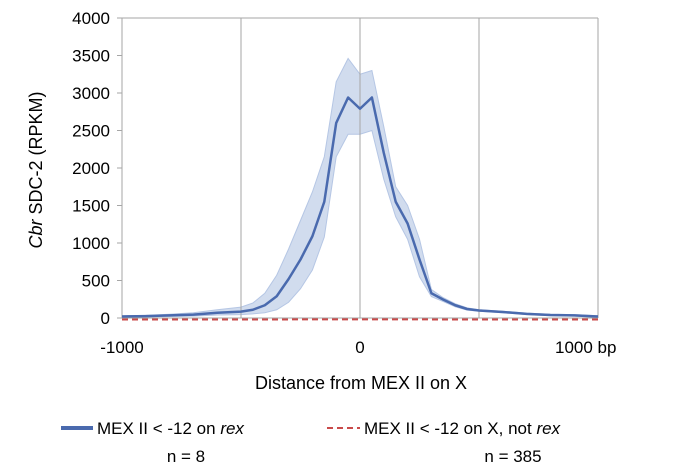 Image resolution: width=678 pixels, height=470 pixels. What do you see at coordinates (512, 456) in the screenshot?
I see `legend-count-red: n = 385` at bounding box center [512, 456].